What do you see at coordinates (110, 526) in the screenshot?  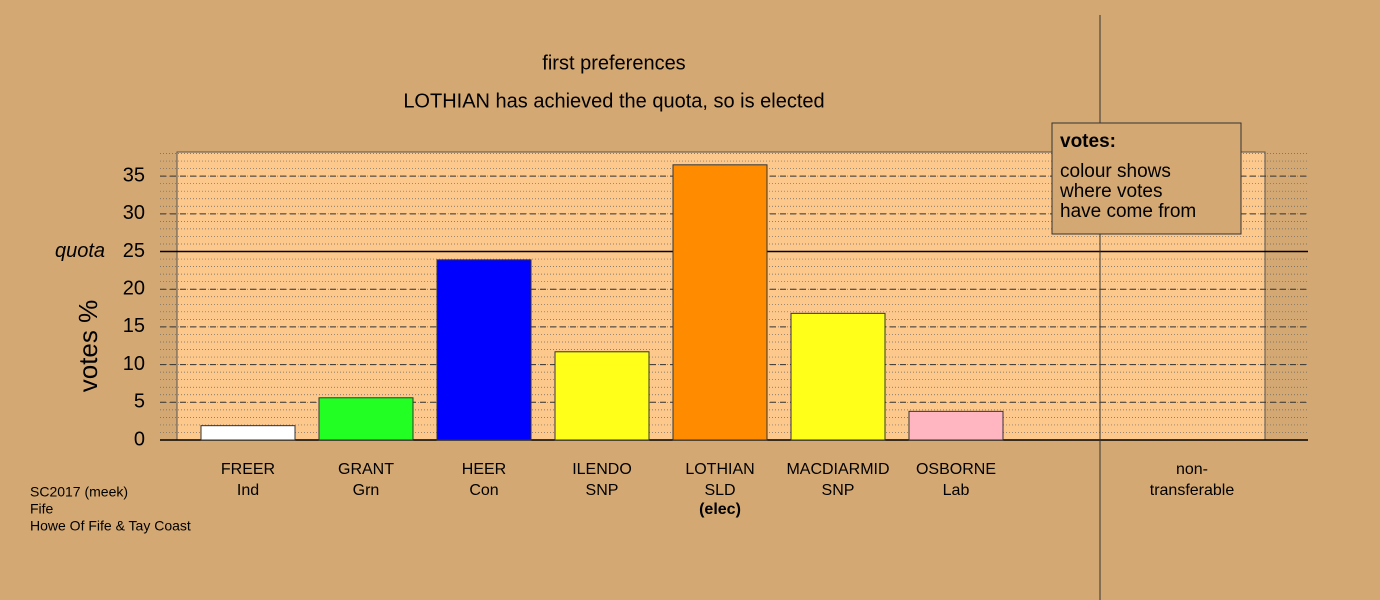 I see `footnote: Howe Of Fife & Tay Coast` at bounding box center [110, 526].